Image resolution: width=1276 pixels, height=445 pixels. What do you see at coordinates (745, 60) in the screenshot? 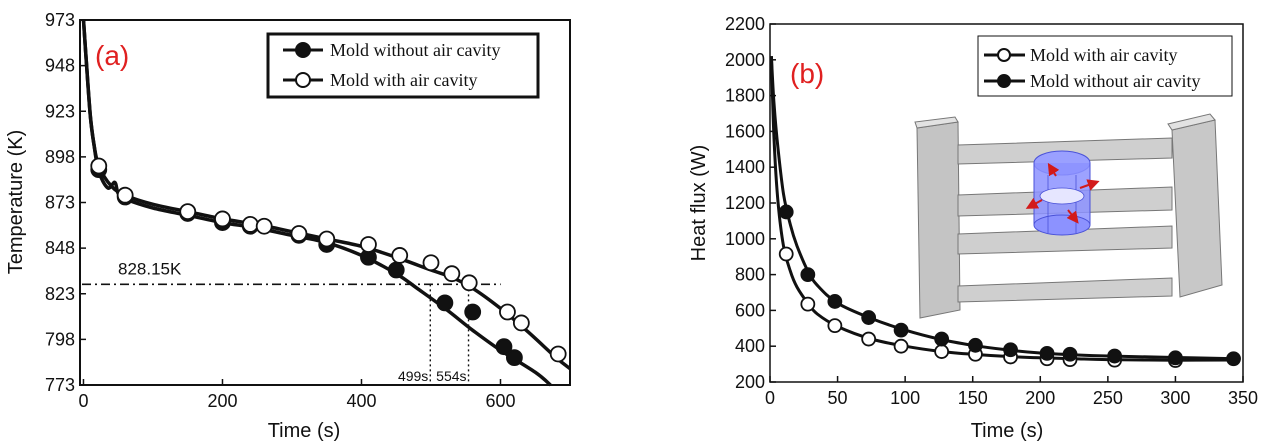
I see `y-tick-label: 2000` at bounding box center [745, 60].